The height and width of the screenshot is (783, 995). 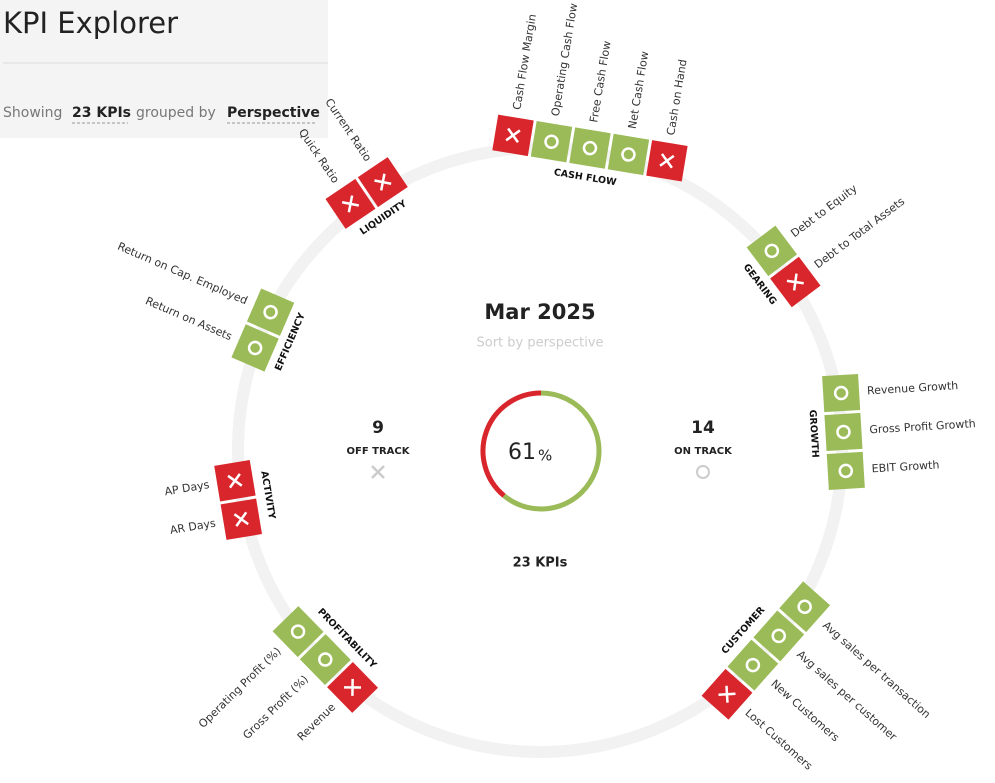 I want to click on off-track-label: OFF TRACK, so click(x=379, y=451).